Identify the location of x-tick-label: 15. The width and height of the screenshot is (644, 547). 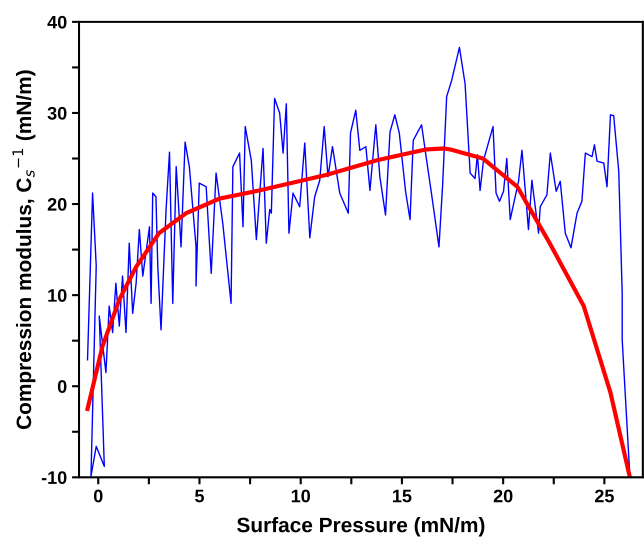
(402, 496).